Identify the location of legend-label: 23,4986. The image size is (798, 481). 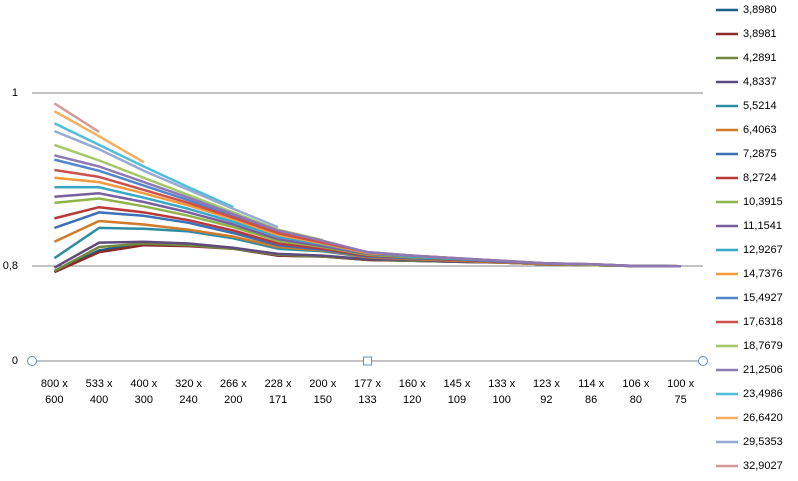
(763, 394).